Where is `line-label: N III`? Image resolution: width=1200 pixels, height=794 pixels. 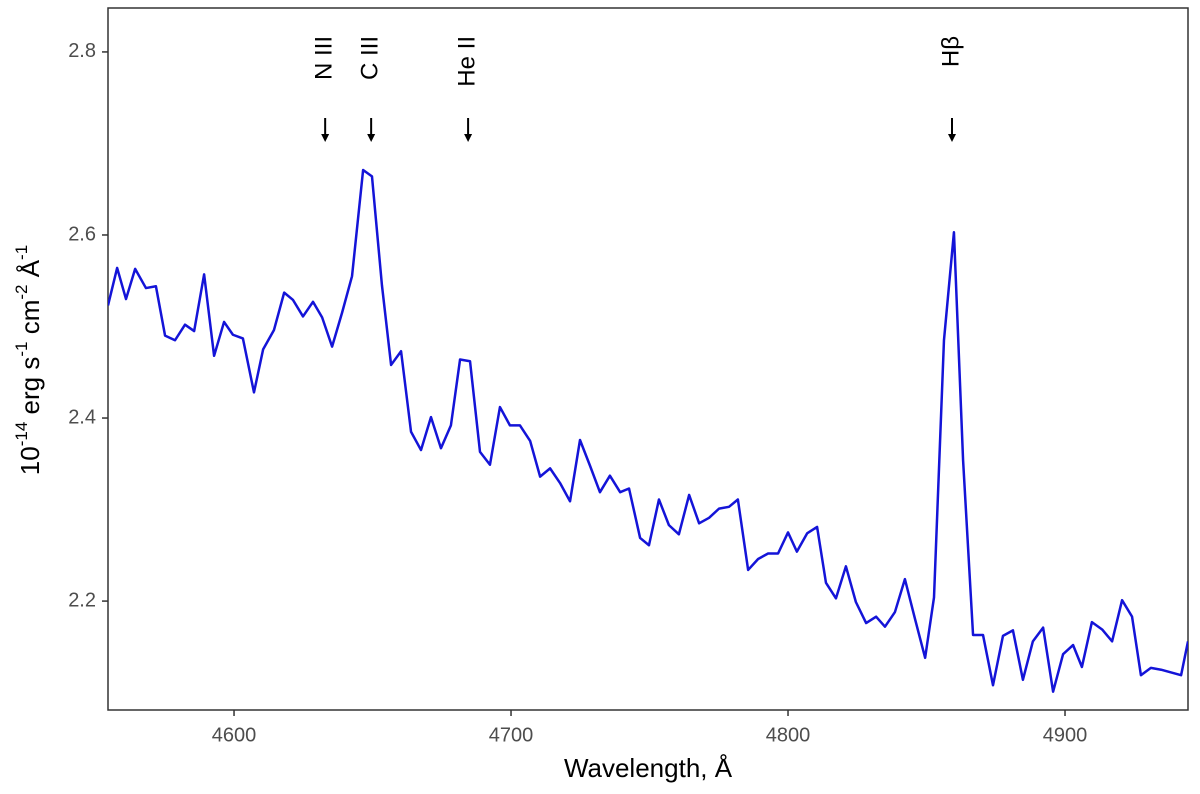
line-label: N III is located at coordinates (324, 58).